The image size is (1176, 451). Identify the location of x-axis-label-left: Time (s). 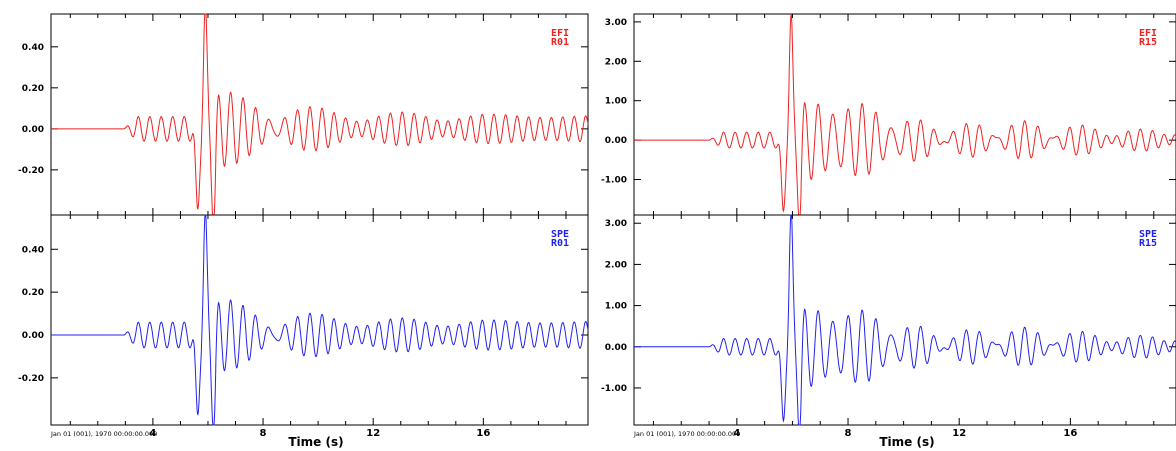
(315, 442).